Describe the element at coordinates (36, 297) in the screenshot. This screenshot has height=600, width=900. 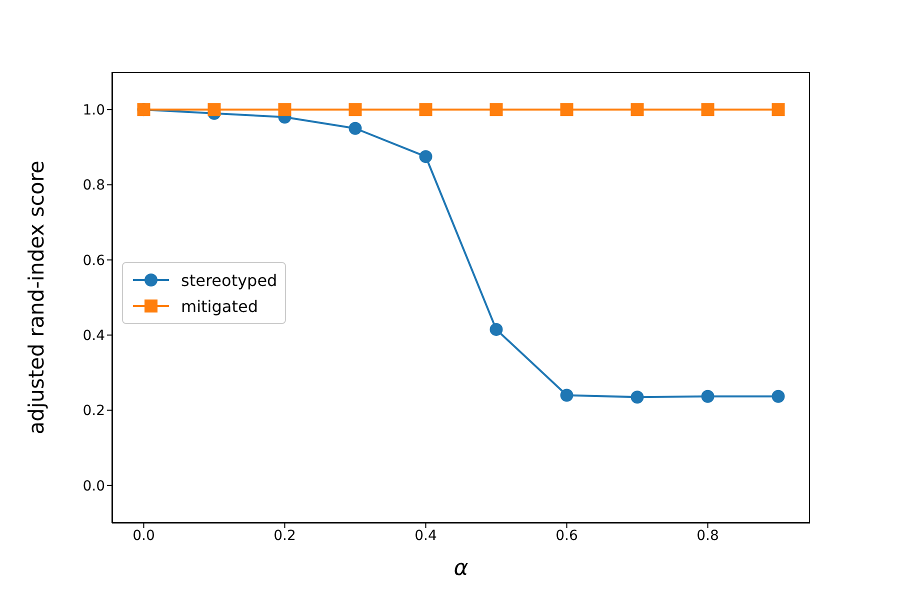
I see `y-axis-title: adjusted rand-index score` at that location.